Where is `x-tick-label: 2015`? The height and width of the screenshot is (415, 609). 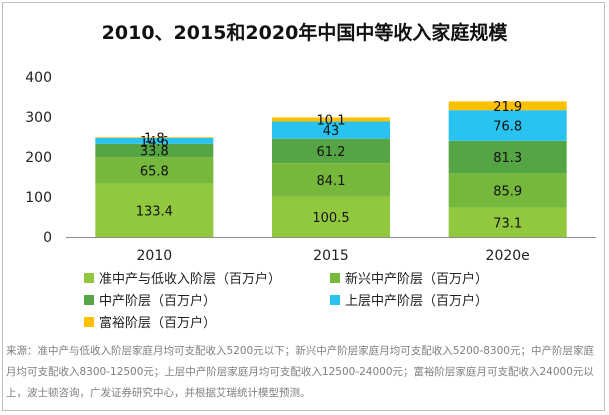 x-tick-label: 2015 is located at coordinates (331, 256).